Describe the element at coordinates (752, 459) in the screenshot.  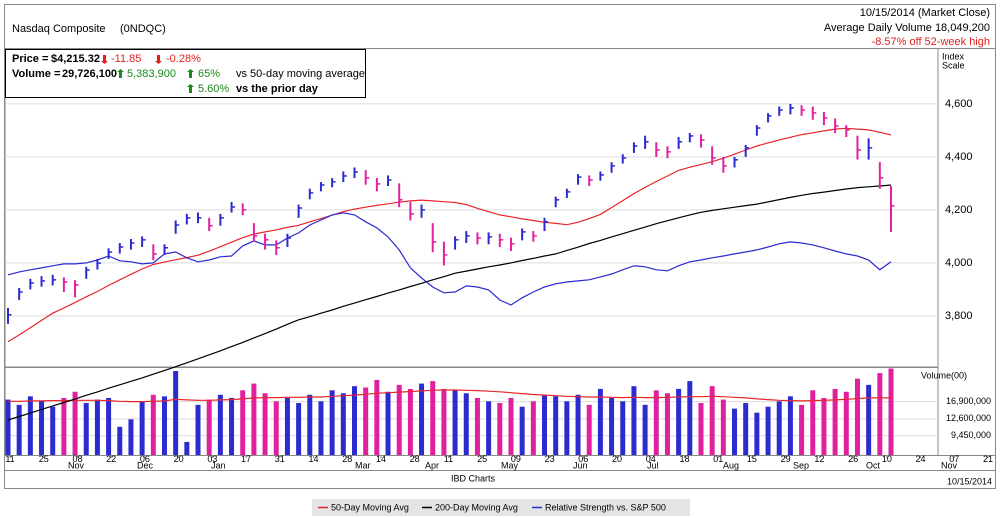
I see `x-tick-label: 15` at that location.